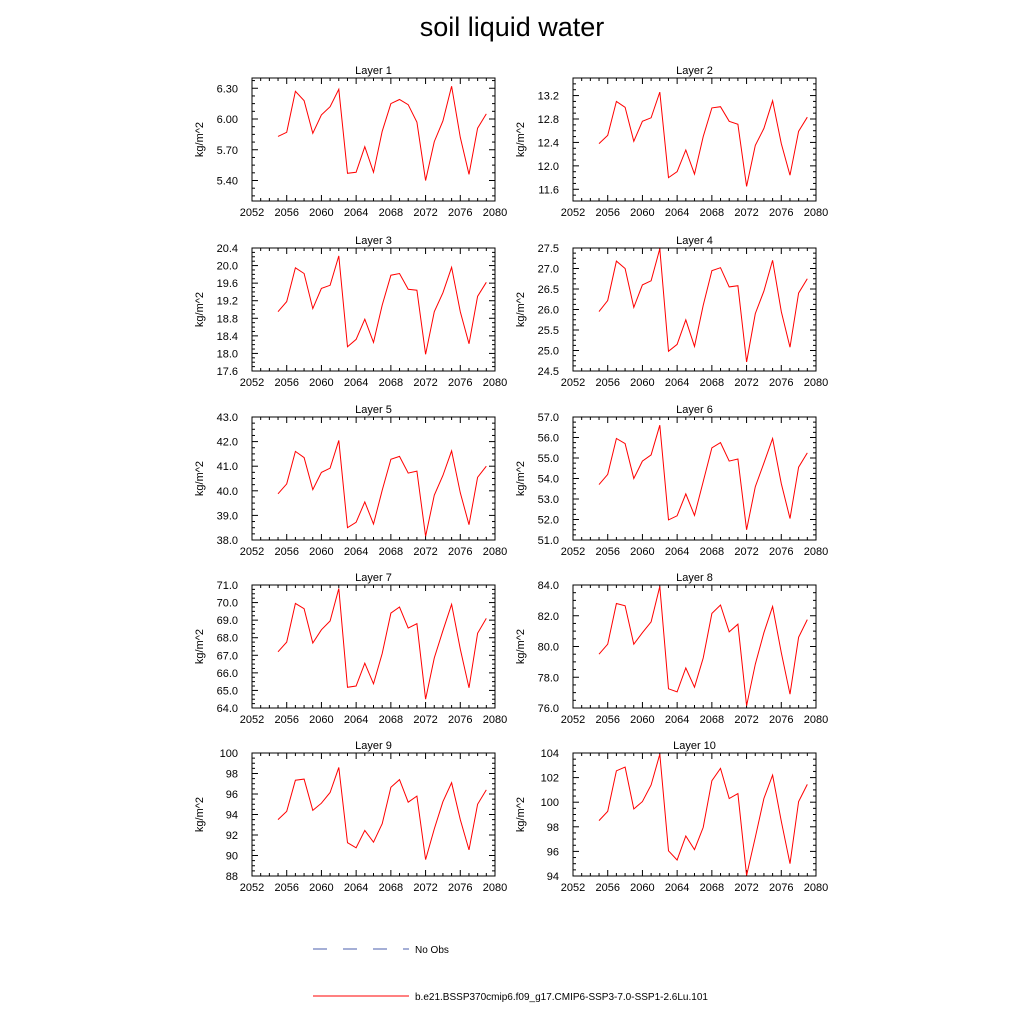  What do you see at coordinates (227, 284) in the screenshot?
I see `y-tick-label: 19.6` at bounding box center [227, 284].